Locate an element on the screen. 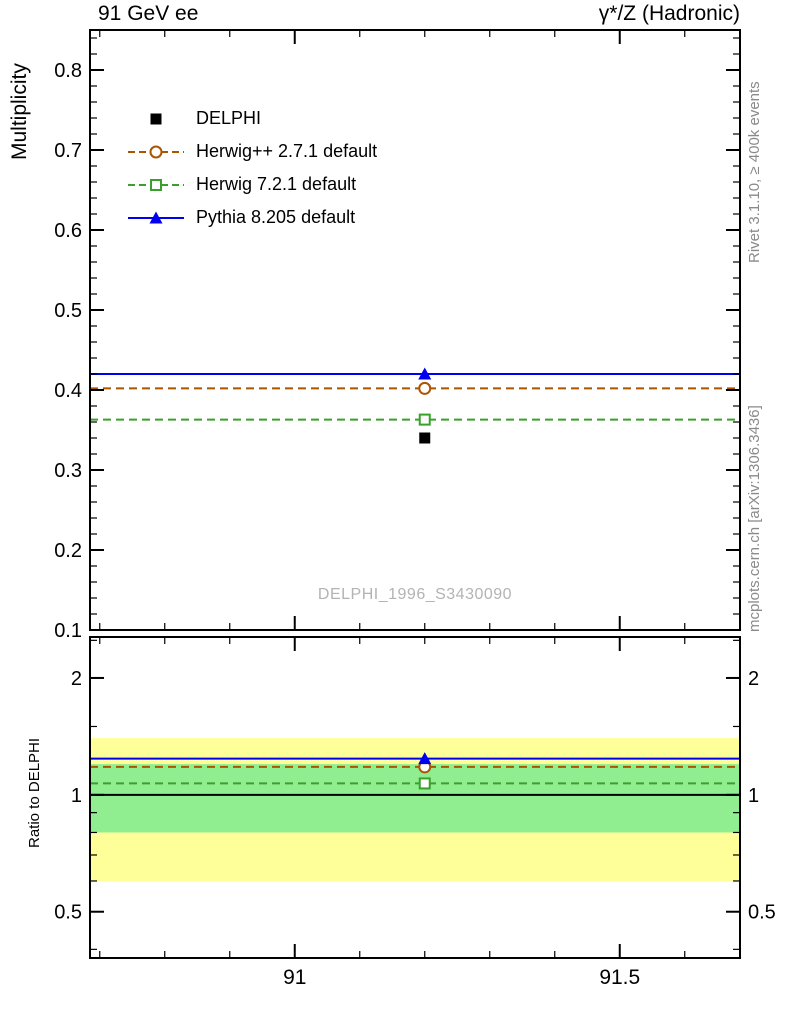 The width and height of the screenshot is (786, 1024). ratio-y-tick-label-left: 2 is located at coordinates (76, 679).